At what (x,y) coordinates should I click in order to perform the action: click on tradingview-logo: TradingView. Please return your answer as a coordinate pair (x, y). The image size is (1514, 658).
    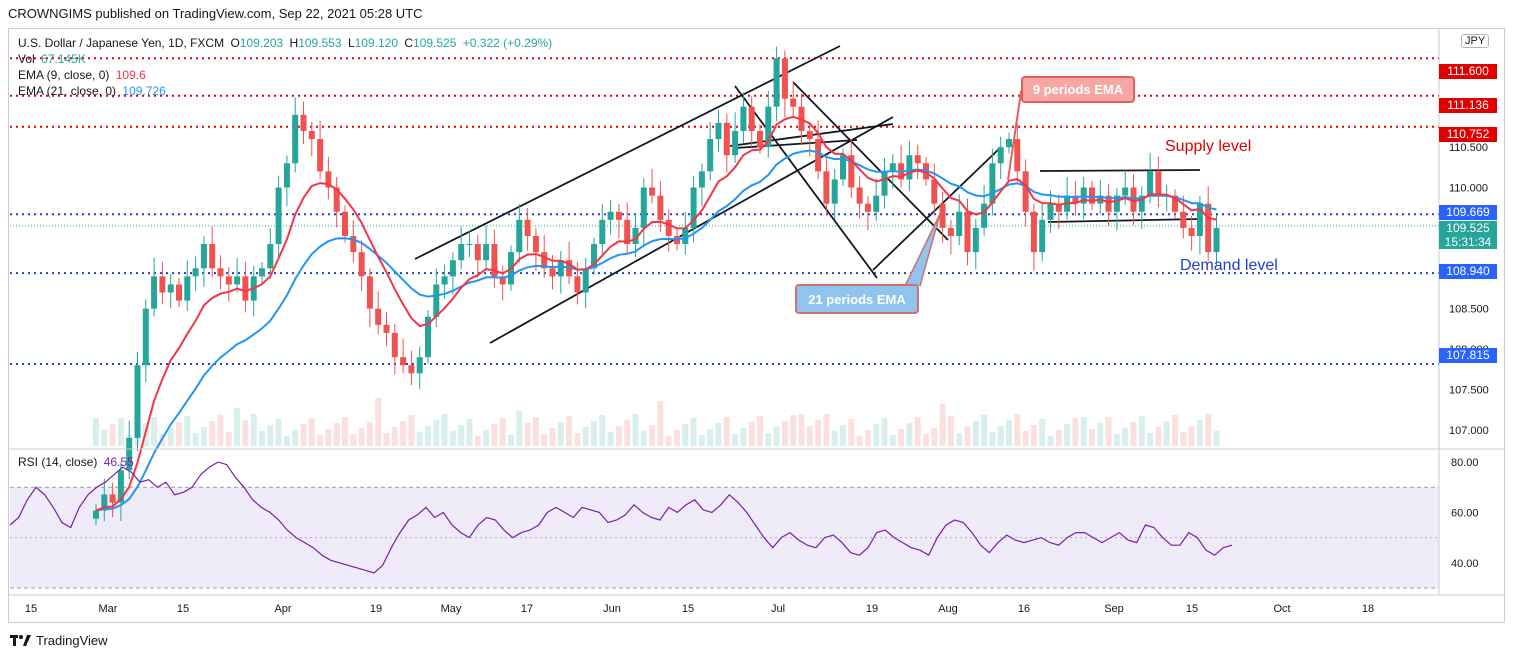
    Looking at the image, I should click on (59, 640).